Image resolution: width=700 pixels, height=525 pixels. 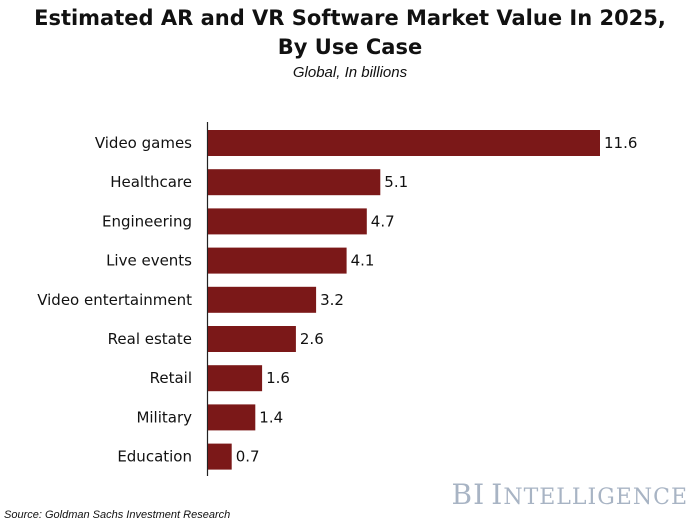 I want to click on value-label-video-games: 11.6, so click(x=620, y=143).